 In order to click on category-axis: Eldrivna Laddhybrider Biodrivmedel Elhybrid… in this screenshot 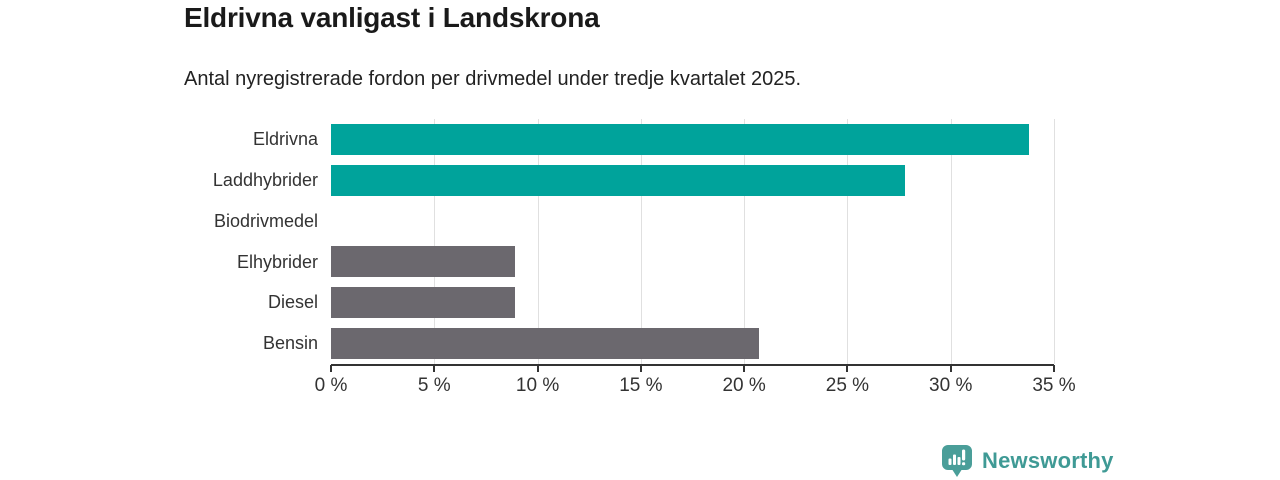, I will do `click(159, 241)`.